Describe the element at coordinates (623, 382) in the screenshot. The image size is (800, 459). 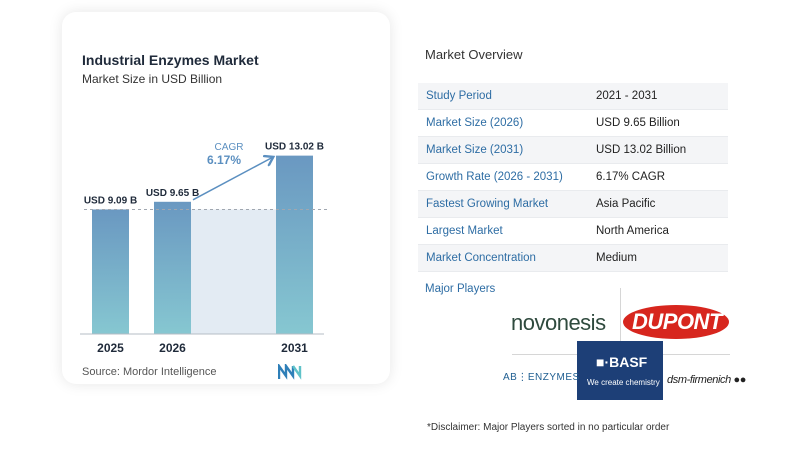
I see `basf-tagline: We create chemistry` at that location.